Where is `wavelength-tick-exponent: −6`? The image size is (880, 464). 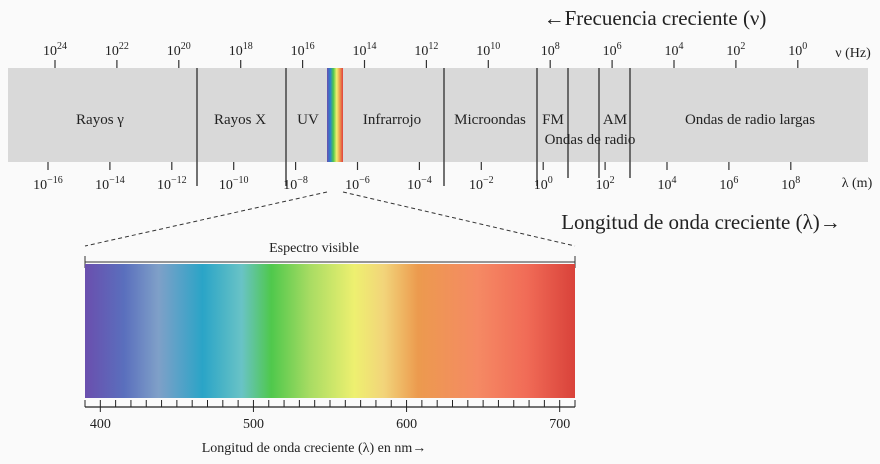
wavelength-tick-exponent: −6 is located at coordinates (364, 180).